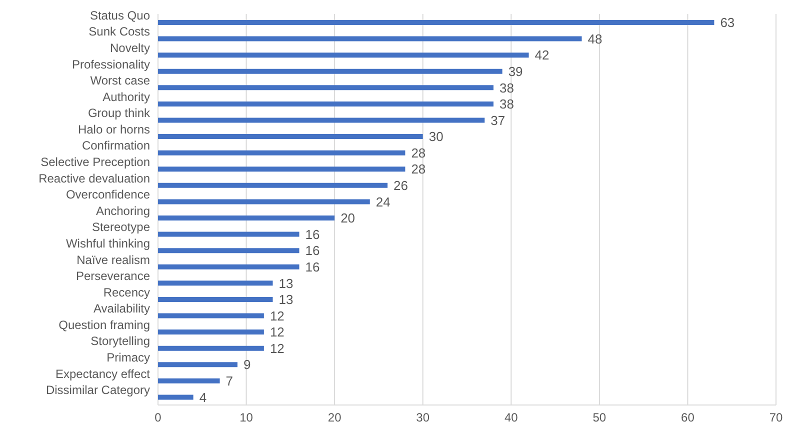 Image resolution: width=792 pixels, height=437 pixels. What do you see at coordinates (688, 417) in the screenshot?
I see `x-tick-label: 60` at bounding box center [688, 417].